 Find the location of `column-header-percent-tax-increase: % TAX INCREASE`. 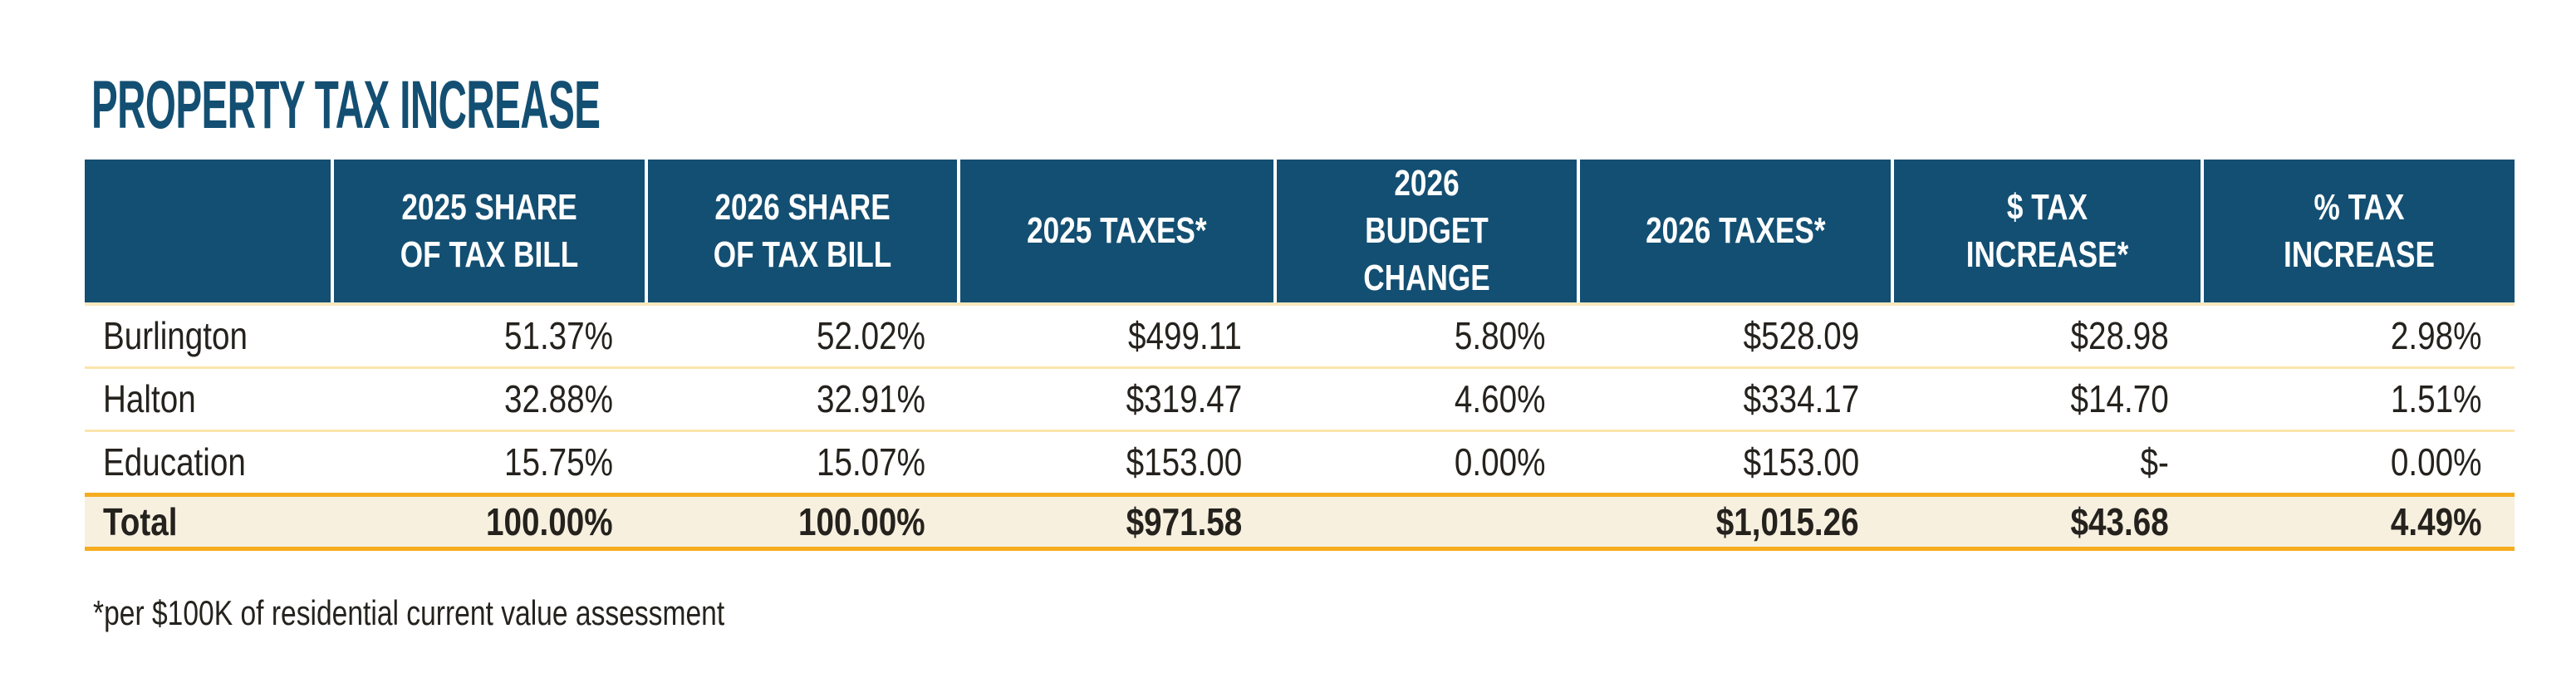

column-header-percent-tax-increase: % TAX INCREASE is located at coordinates (2358, 233).